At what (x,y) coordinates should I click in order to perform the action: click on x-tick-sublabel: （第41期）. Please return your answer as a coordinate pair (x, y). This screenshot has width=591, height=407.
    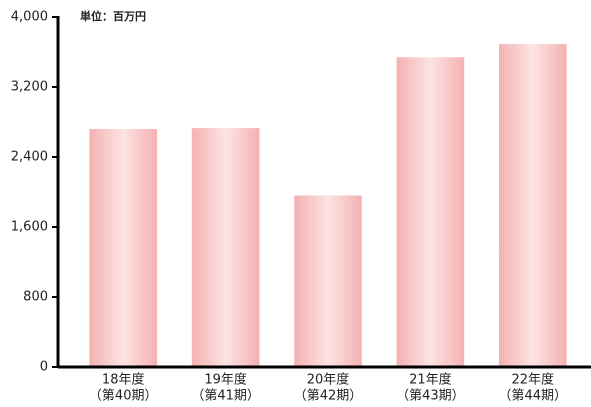
    Looking at the image, I should click on (225, 396).